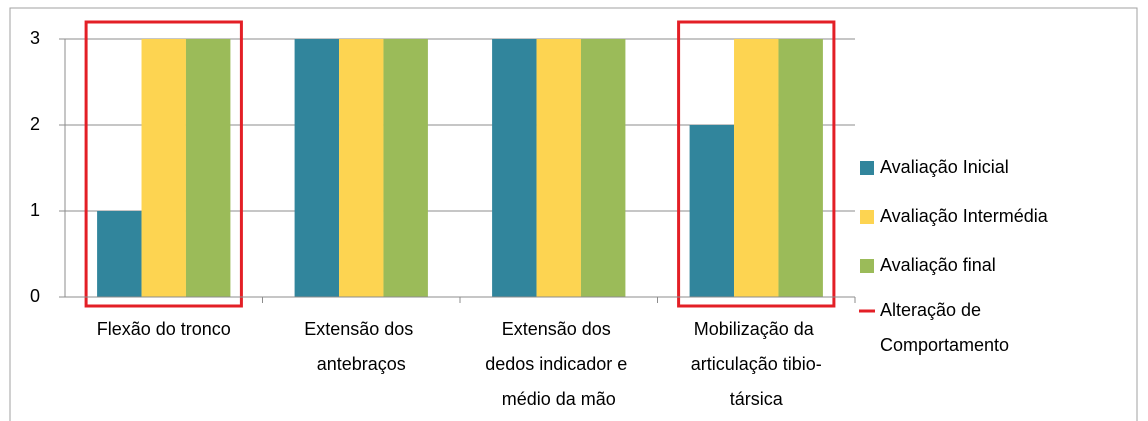 The image size is (1148, 421). I want to click on y-tick-label: 2, so click(35, 124).